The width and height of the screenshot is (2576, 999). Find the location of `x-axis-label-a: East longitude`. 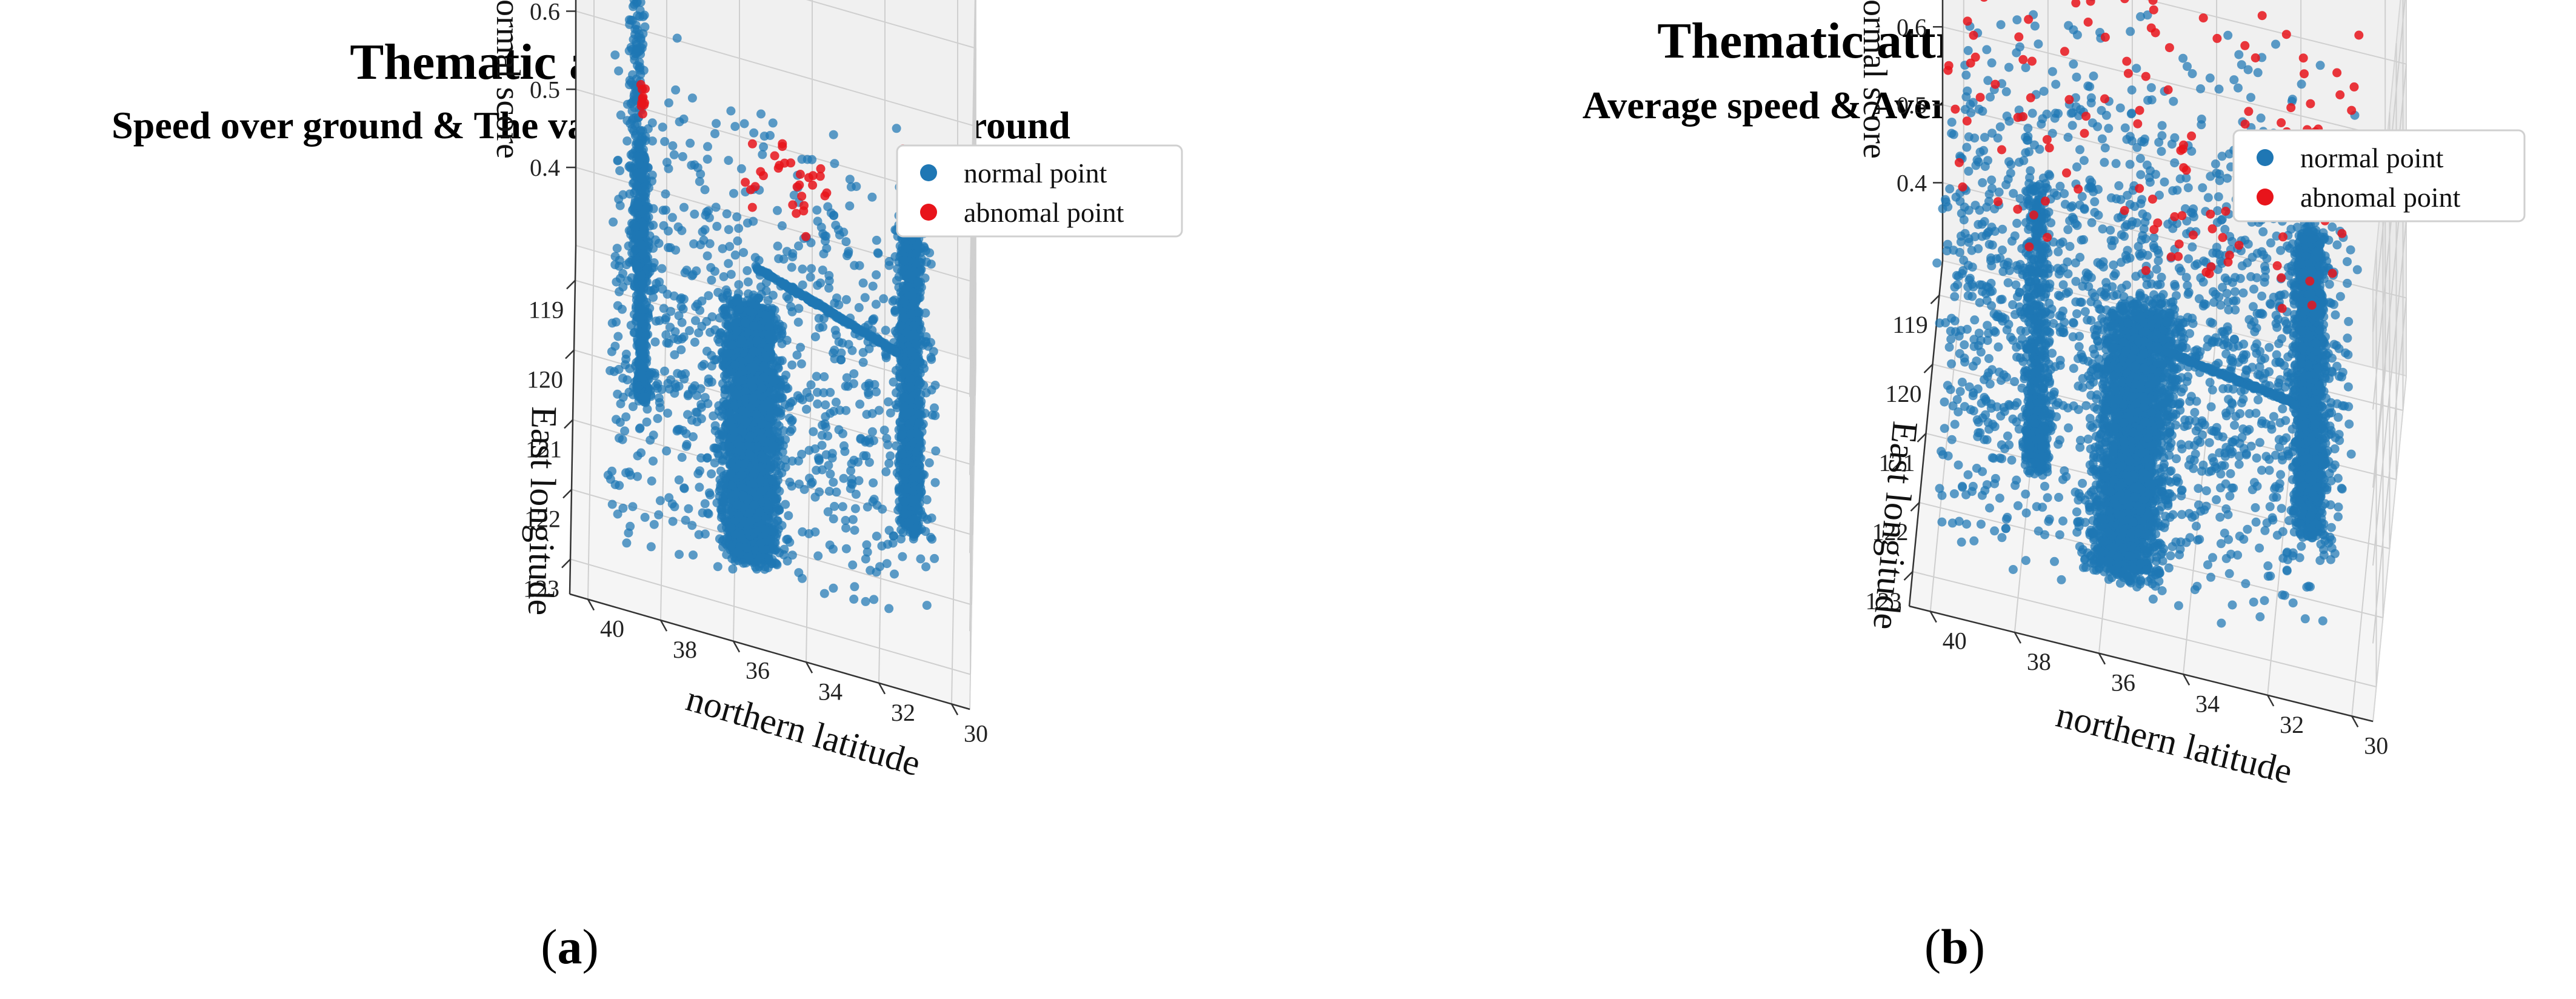

x-axis-label-a: East longitude is located at coordinates (542, 511).